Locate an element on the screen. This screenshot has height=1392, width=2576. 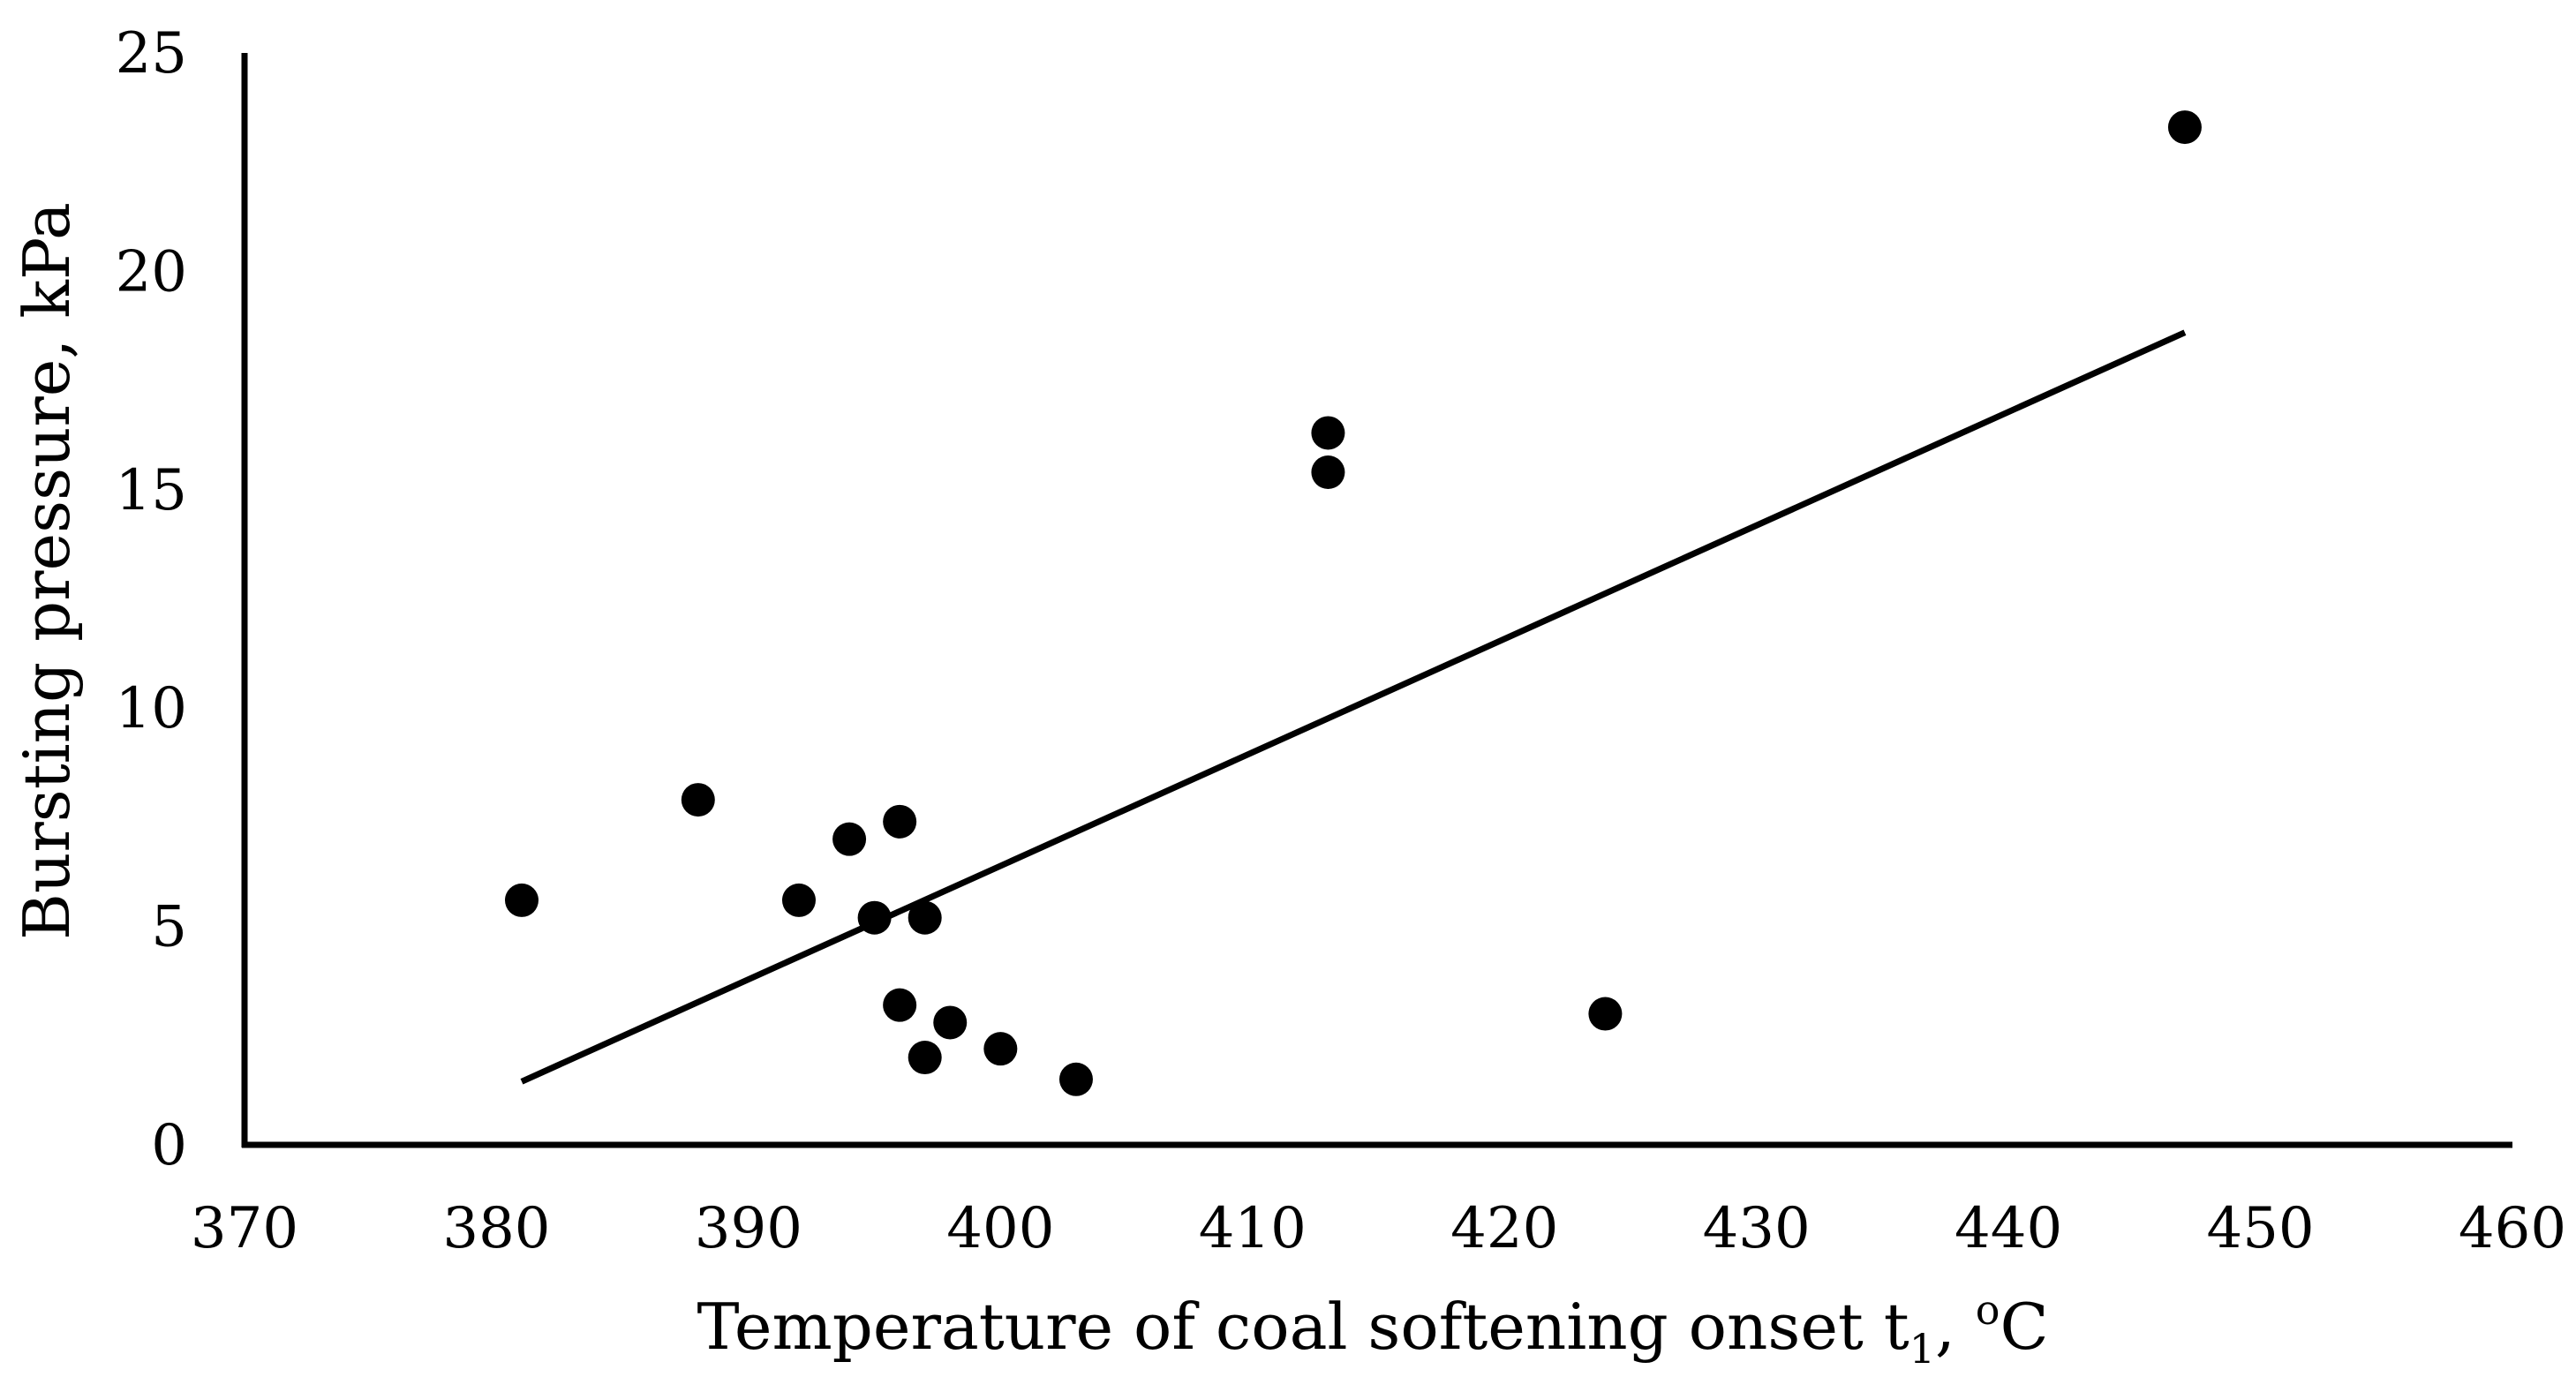
y-tick-label: 15 is located at coordinates (151, 491).